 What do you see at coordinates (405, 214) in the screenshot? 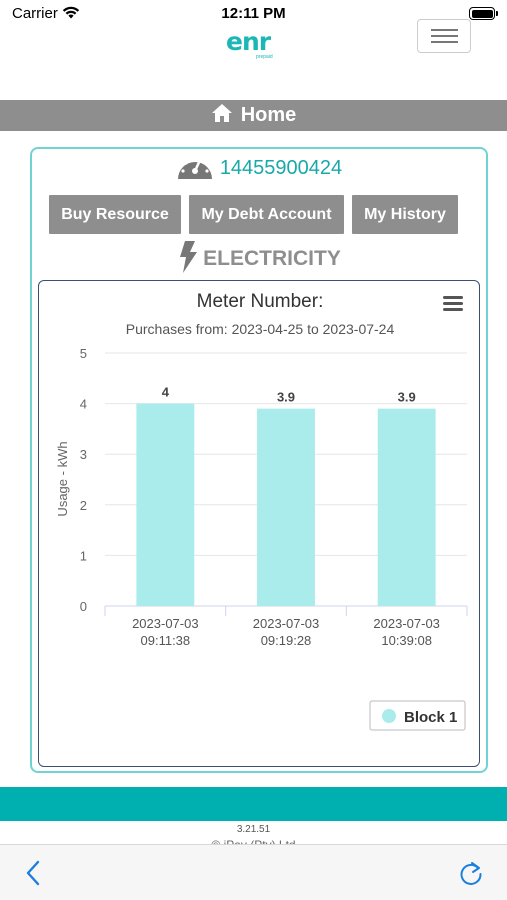
I see `my-history-button: My History` at bounding box center [405, 214].